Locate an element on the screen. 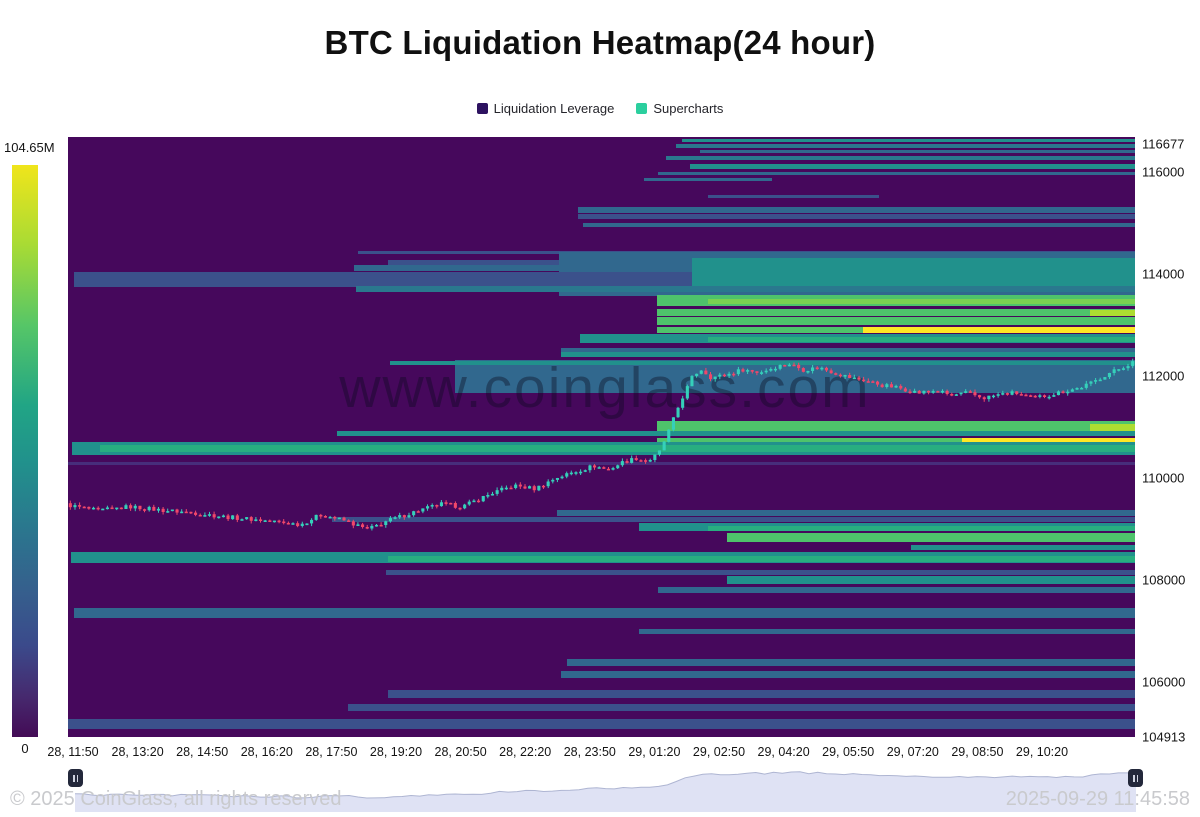  navigator-left-handle is located at coordinates (75, 778).